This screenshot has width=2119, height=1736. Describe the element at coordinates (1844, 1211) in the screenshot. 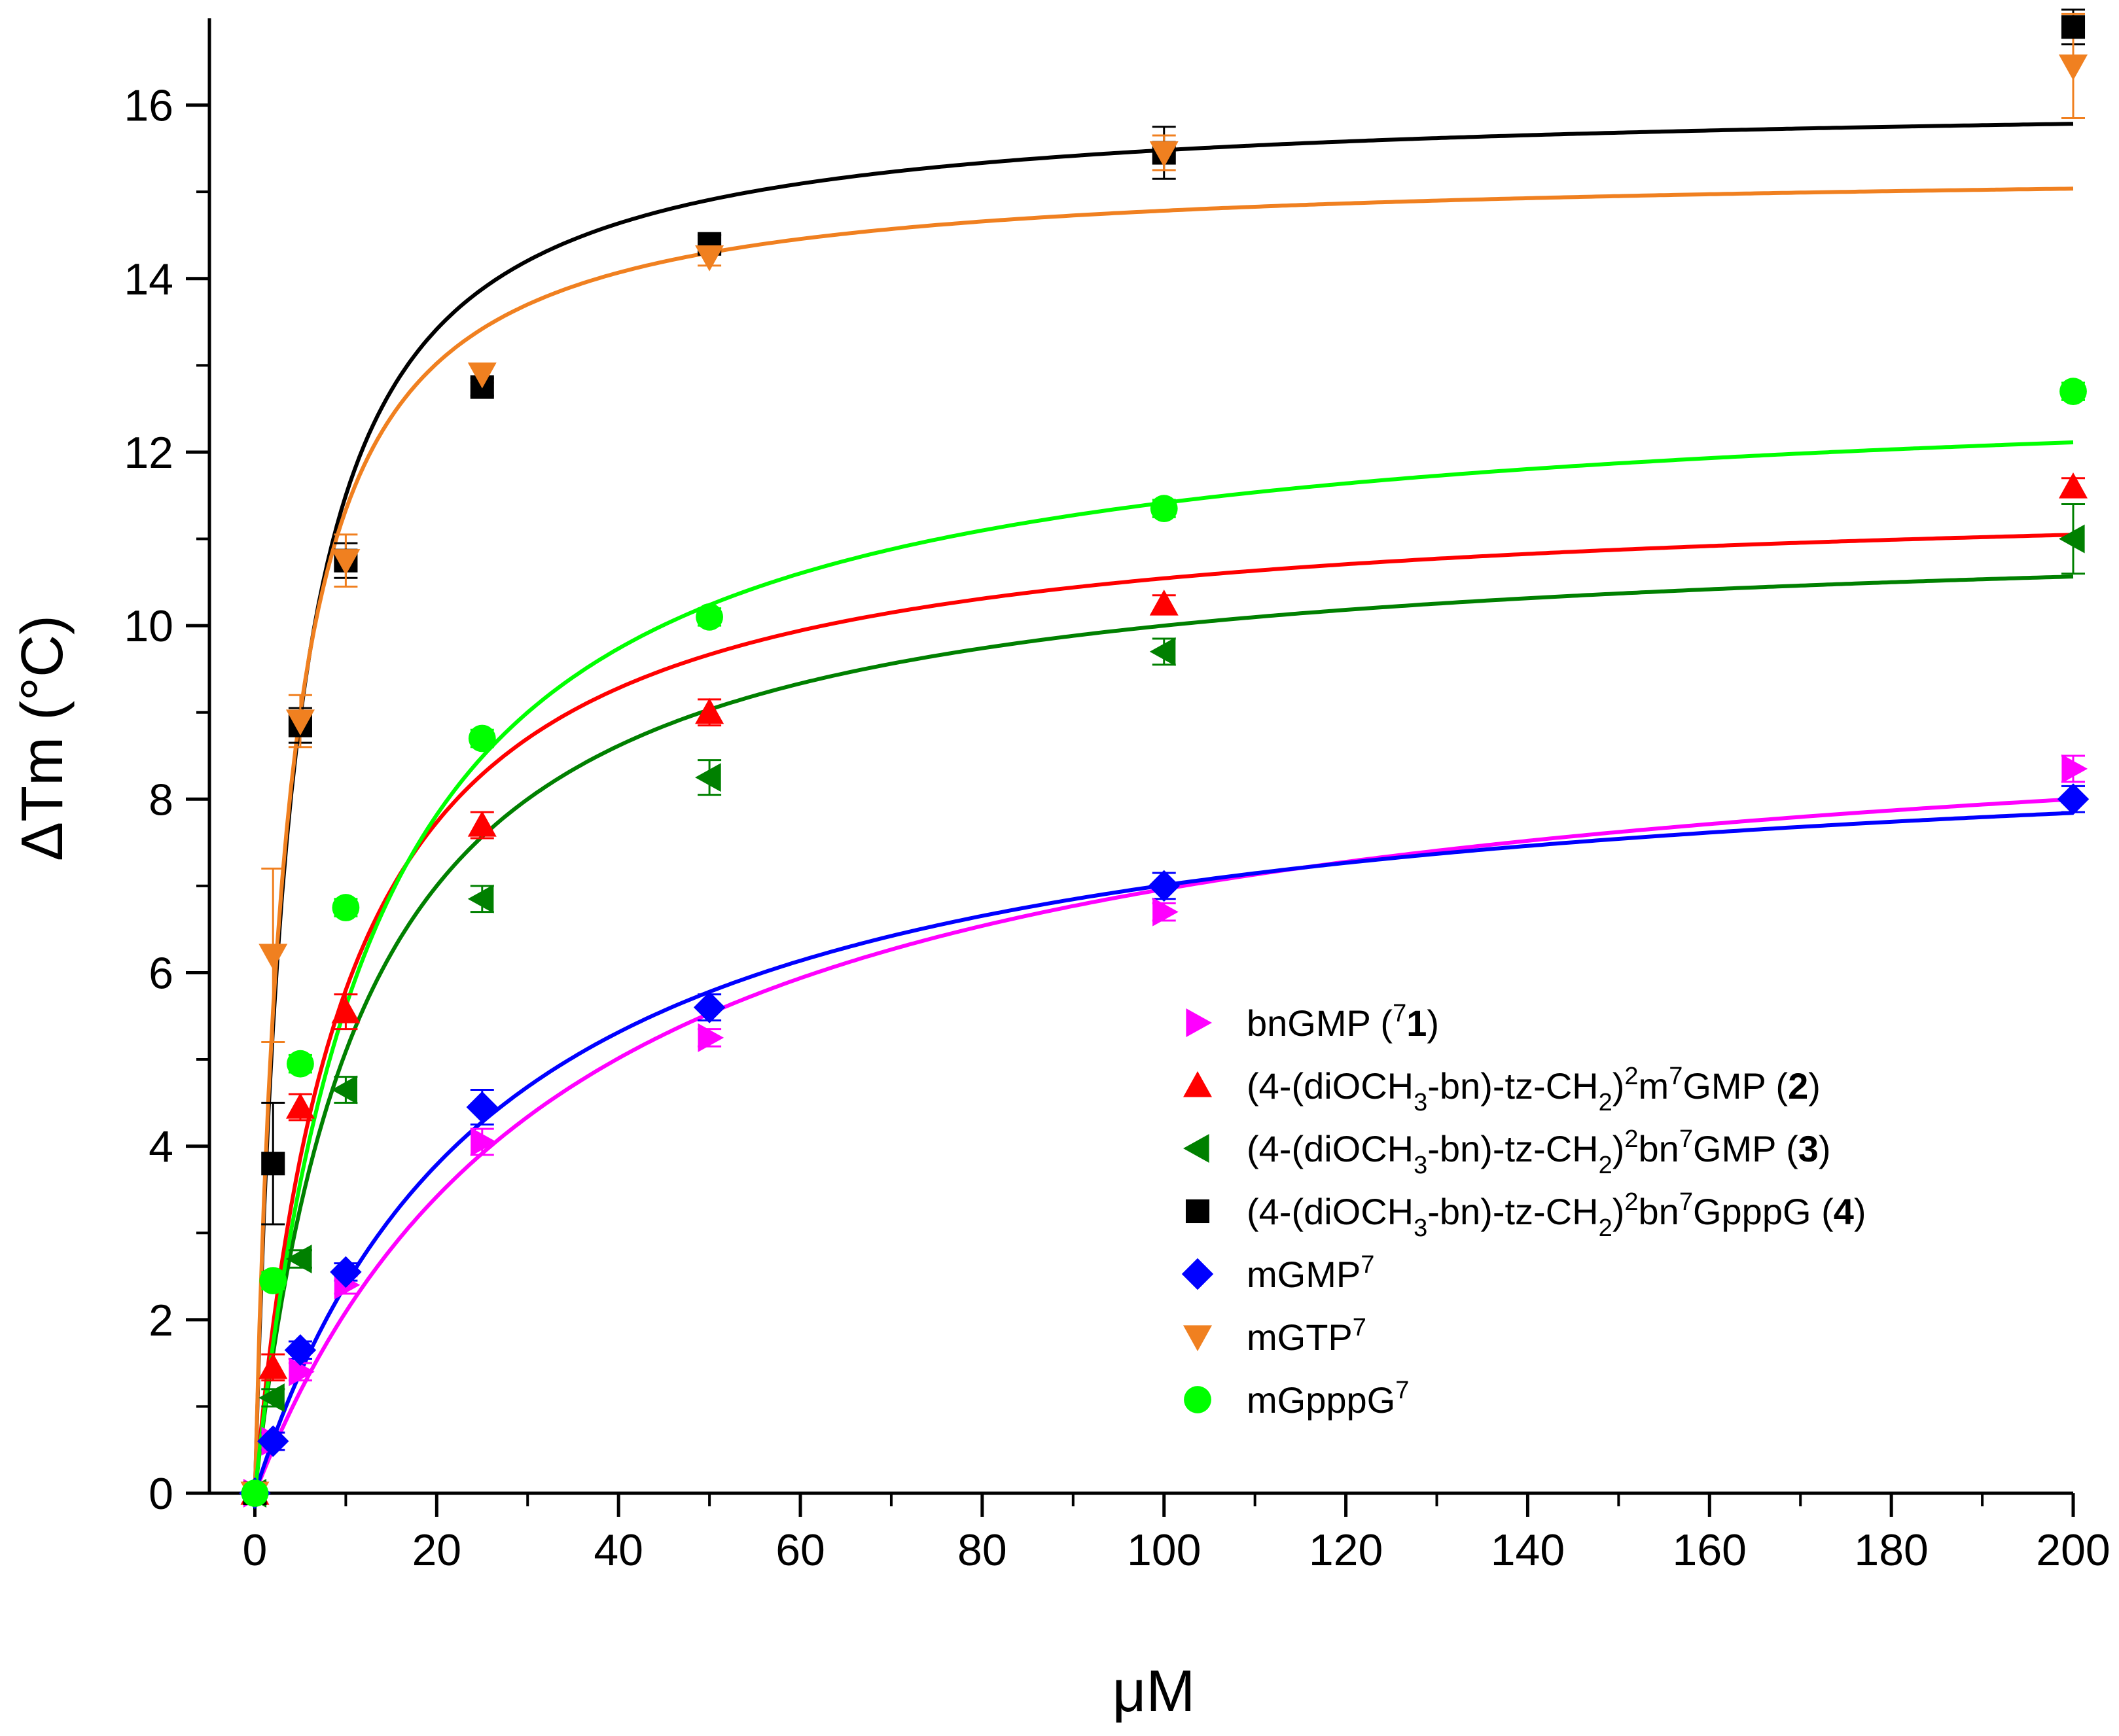

I see `legend-label-part: 4` at that location.